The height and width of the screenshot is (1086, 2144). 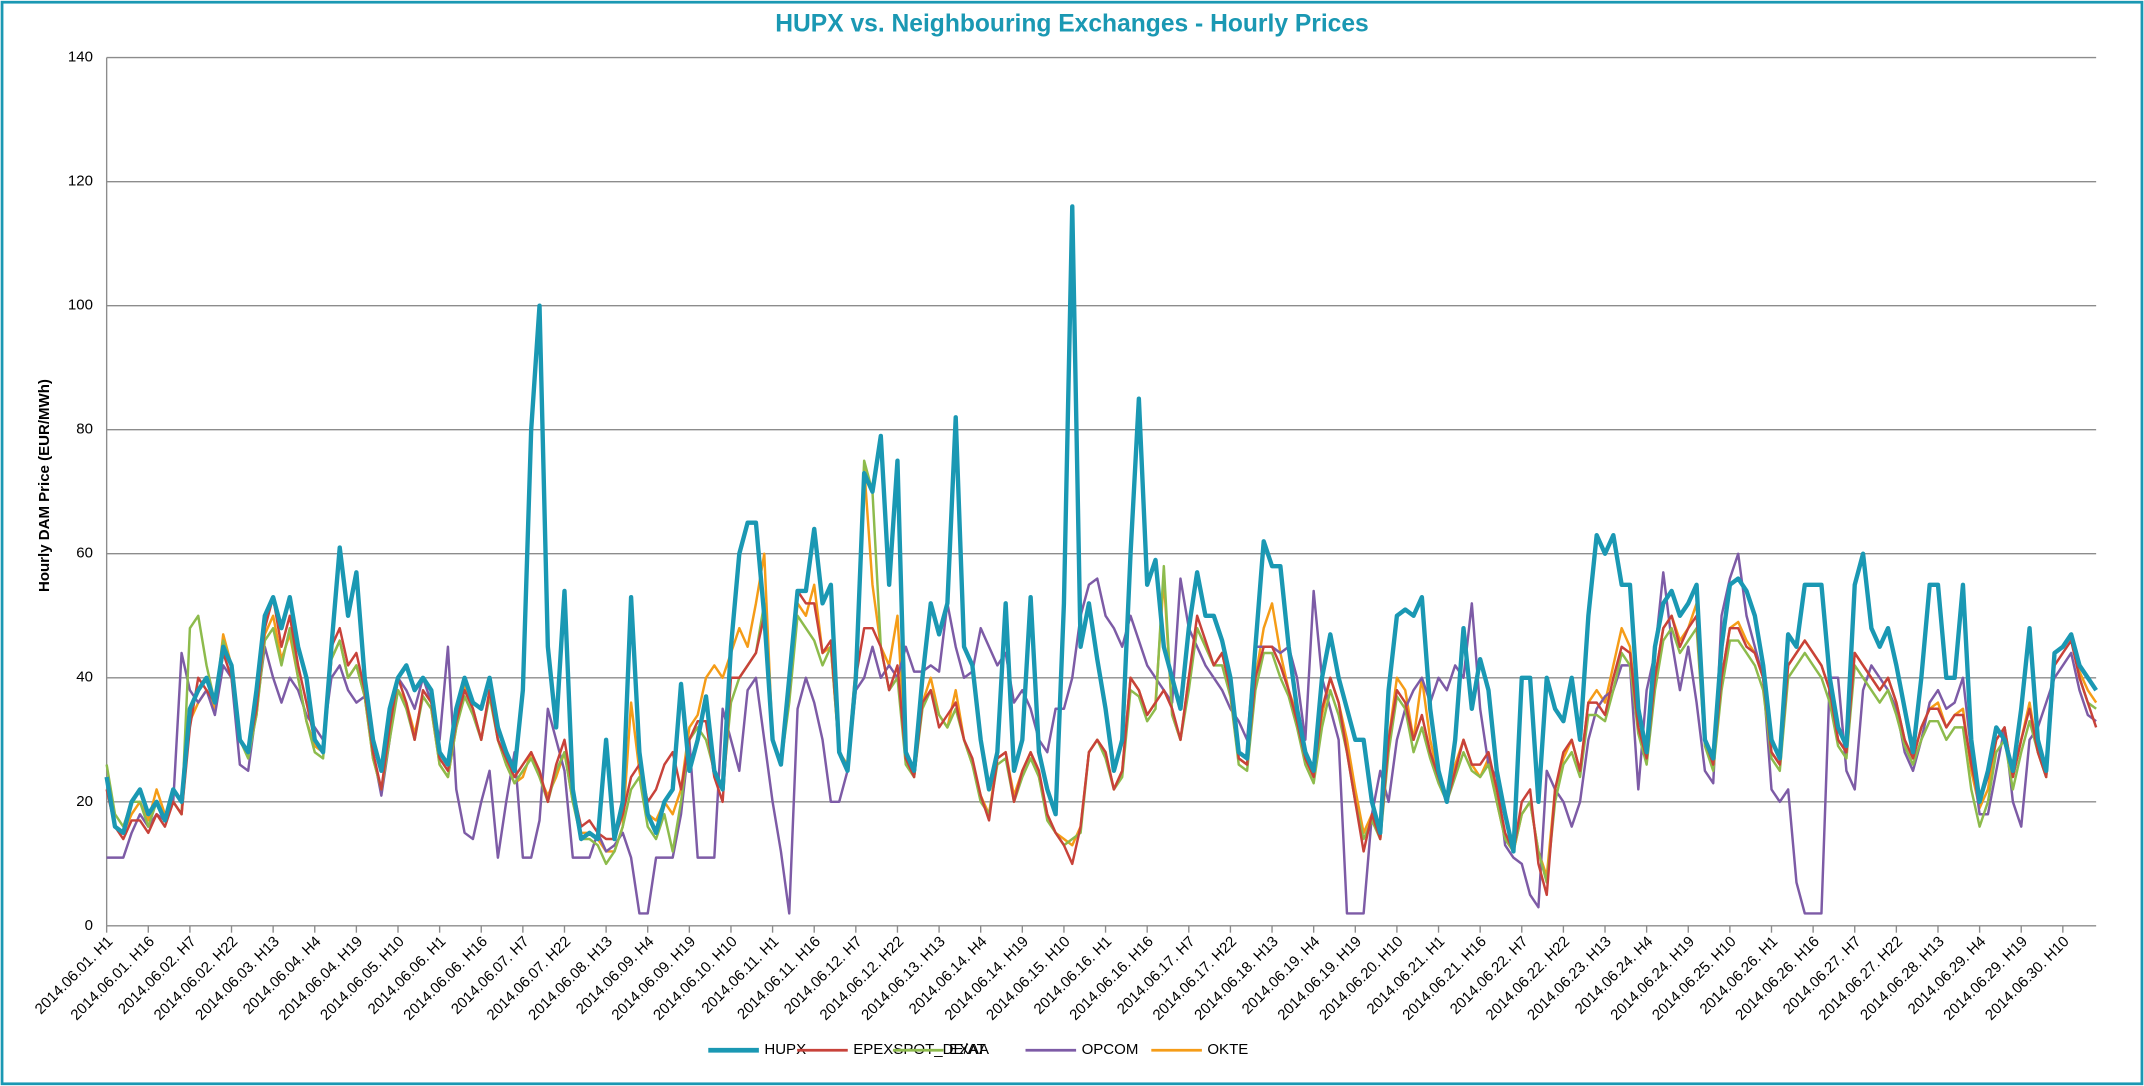 I want to click on y-axis-label: Hourly DAM Price (EUR/MWh), so click(x=44, y=485).